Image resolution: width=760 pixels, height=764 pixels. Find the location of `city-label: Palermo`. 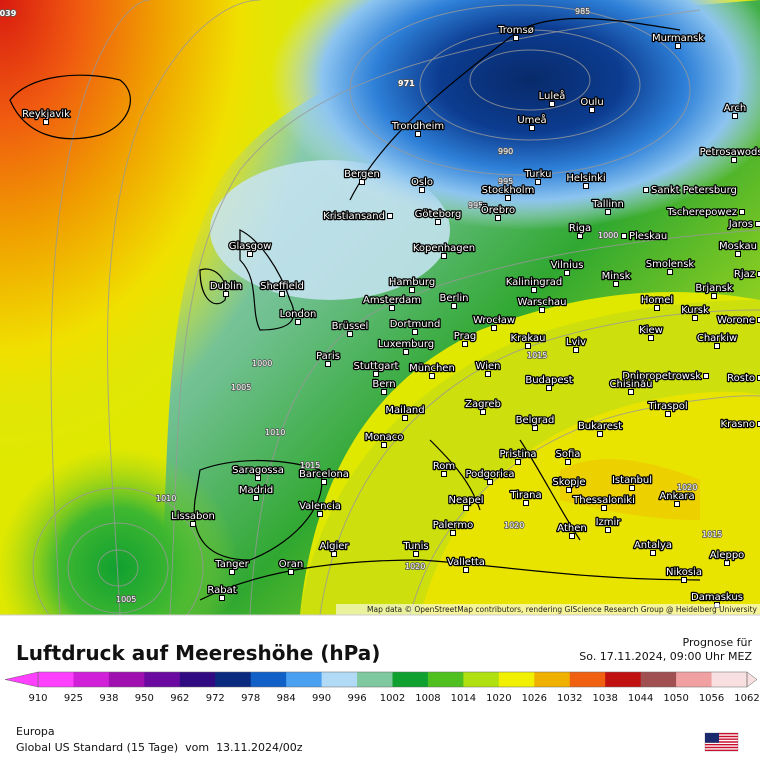

city-label: Palermo is located at coordinates (453, 525).